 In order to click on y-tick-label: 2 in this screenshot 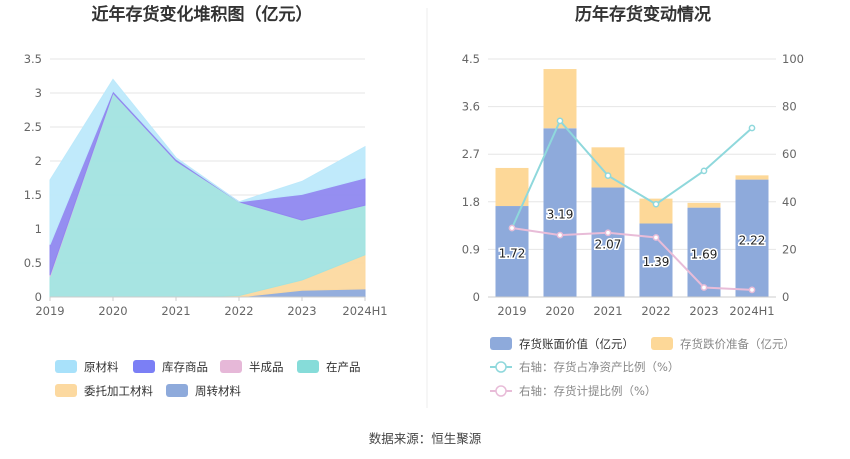, I will do `click(38, 161)`.